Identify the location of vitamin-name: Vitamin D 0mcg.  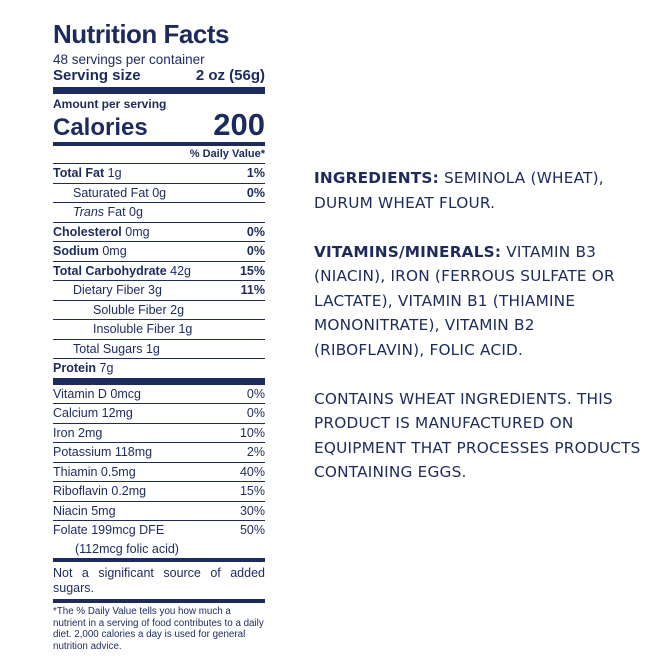
(97, 393).